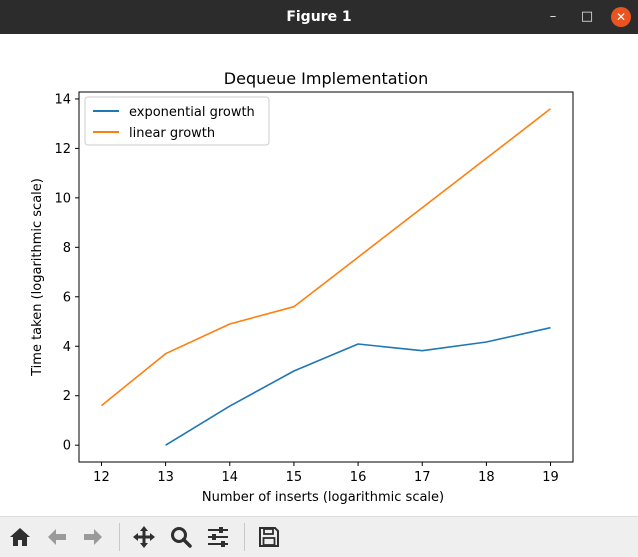  What do you see at coordinates (192, 112) in the screenshot?
I see `legend-label-exponential: exponential growth` at bounding box center [192, 112].